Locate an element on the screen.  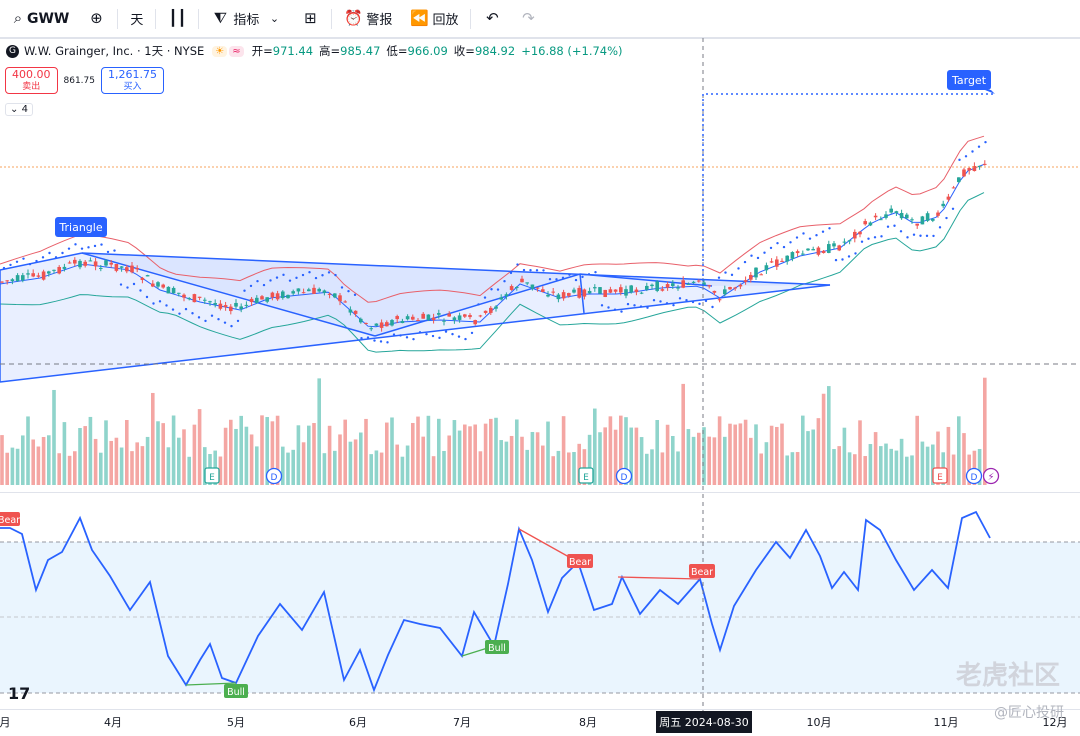
symbol-search: ⌕ GWW is located at coordinates (39, 18).